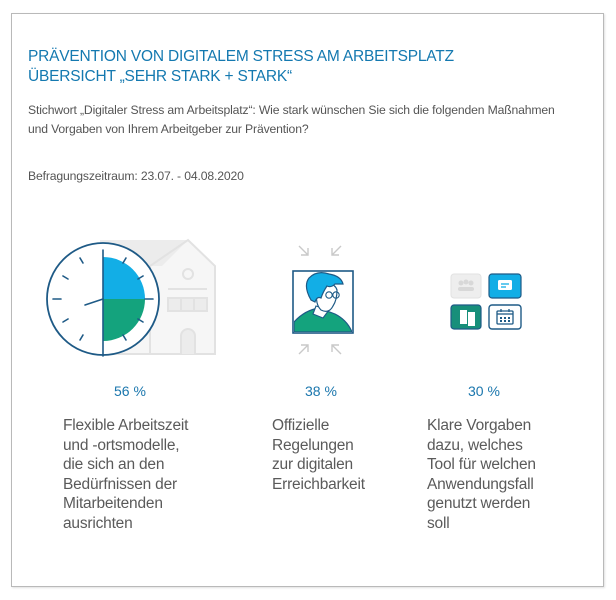  Describe the element at coordinates (136, 176) in the screenshot. I see `survey-period: Befragungszeitraum: 23.07. - 04.08.2020` at that location.